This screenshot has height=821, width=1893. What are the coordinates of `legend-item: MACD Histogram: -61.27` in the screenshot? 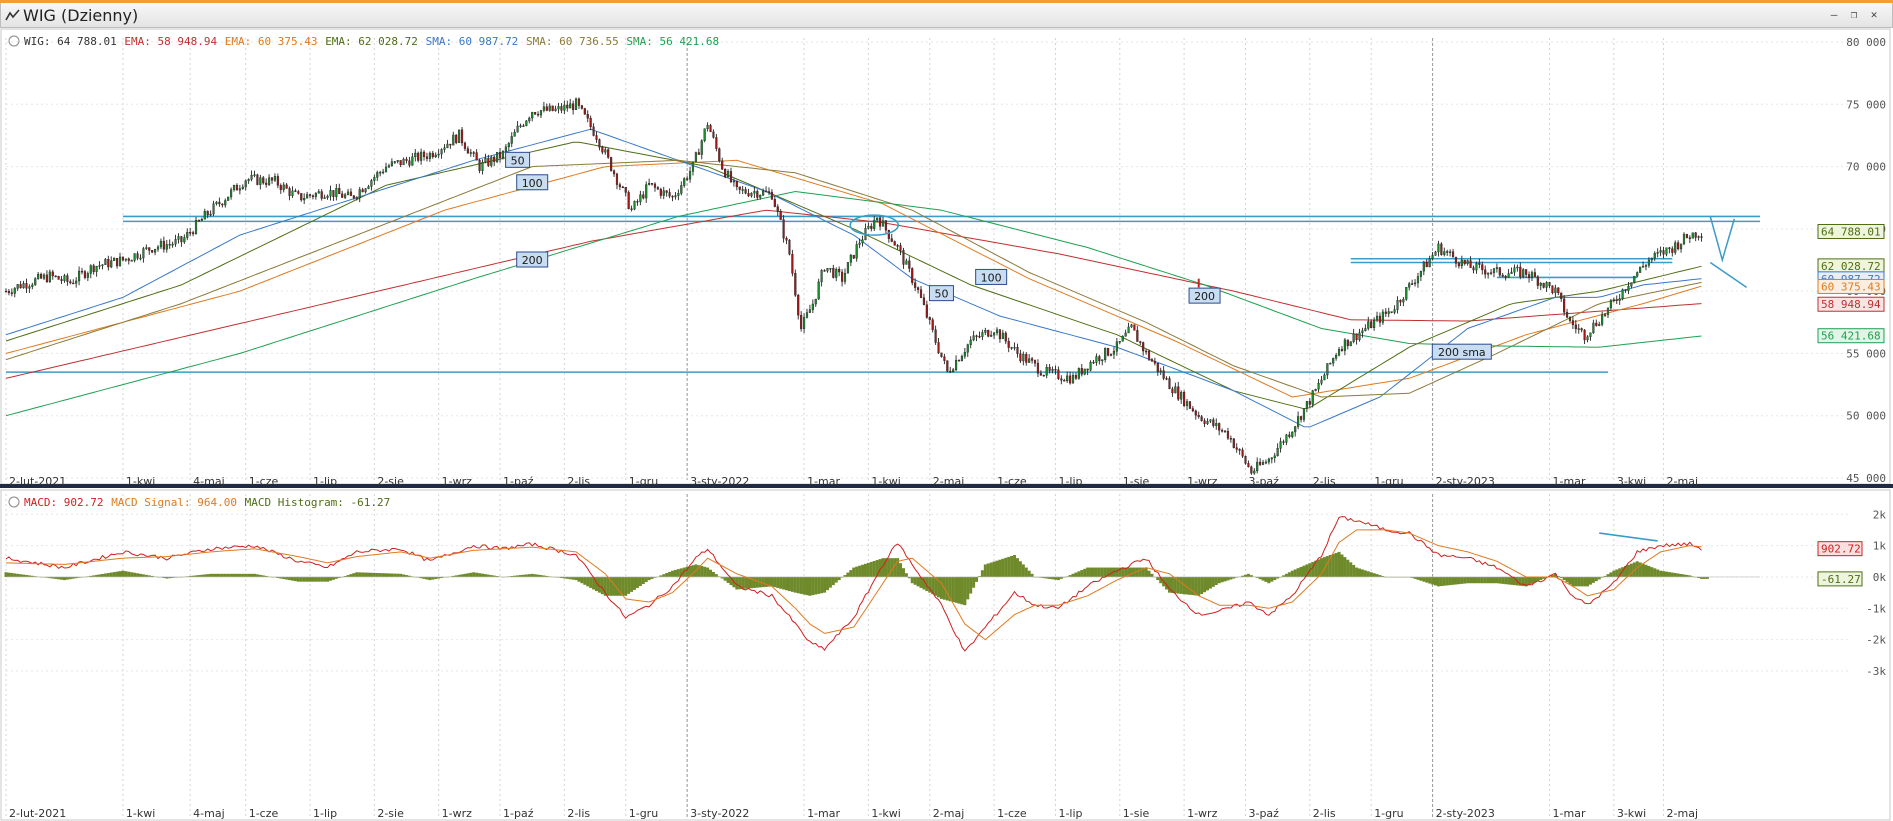 It's located at (318, 502).